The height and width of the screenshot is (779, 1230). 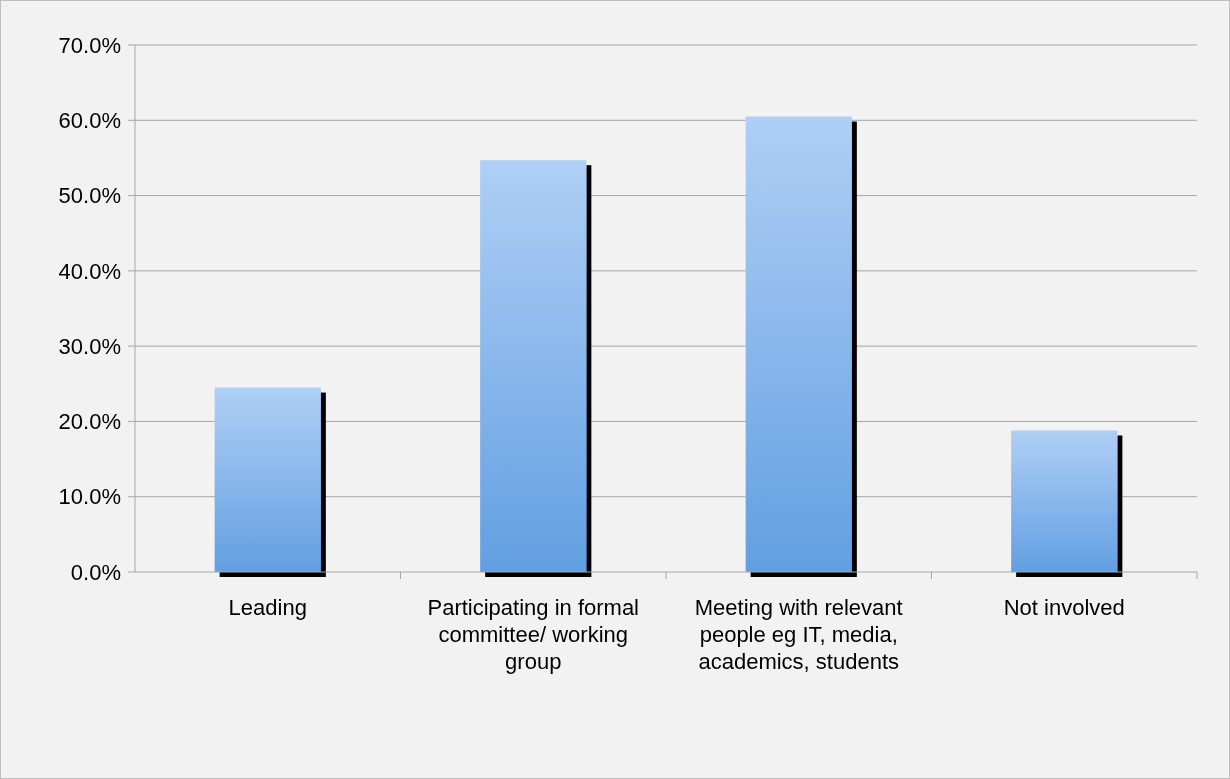 What do you see at coordinates (267, 607) in the screenshot?
I see `x-tick-label: Leading` at bounding box center [267, 607].